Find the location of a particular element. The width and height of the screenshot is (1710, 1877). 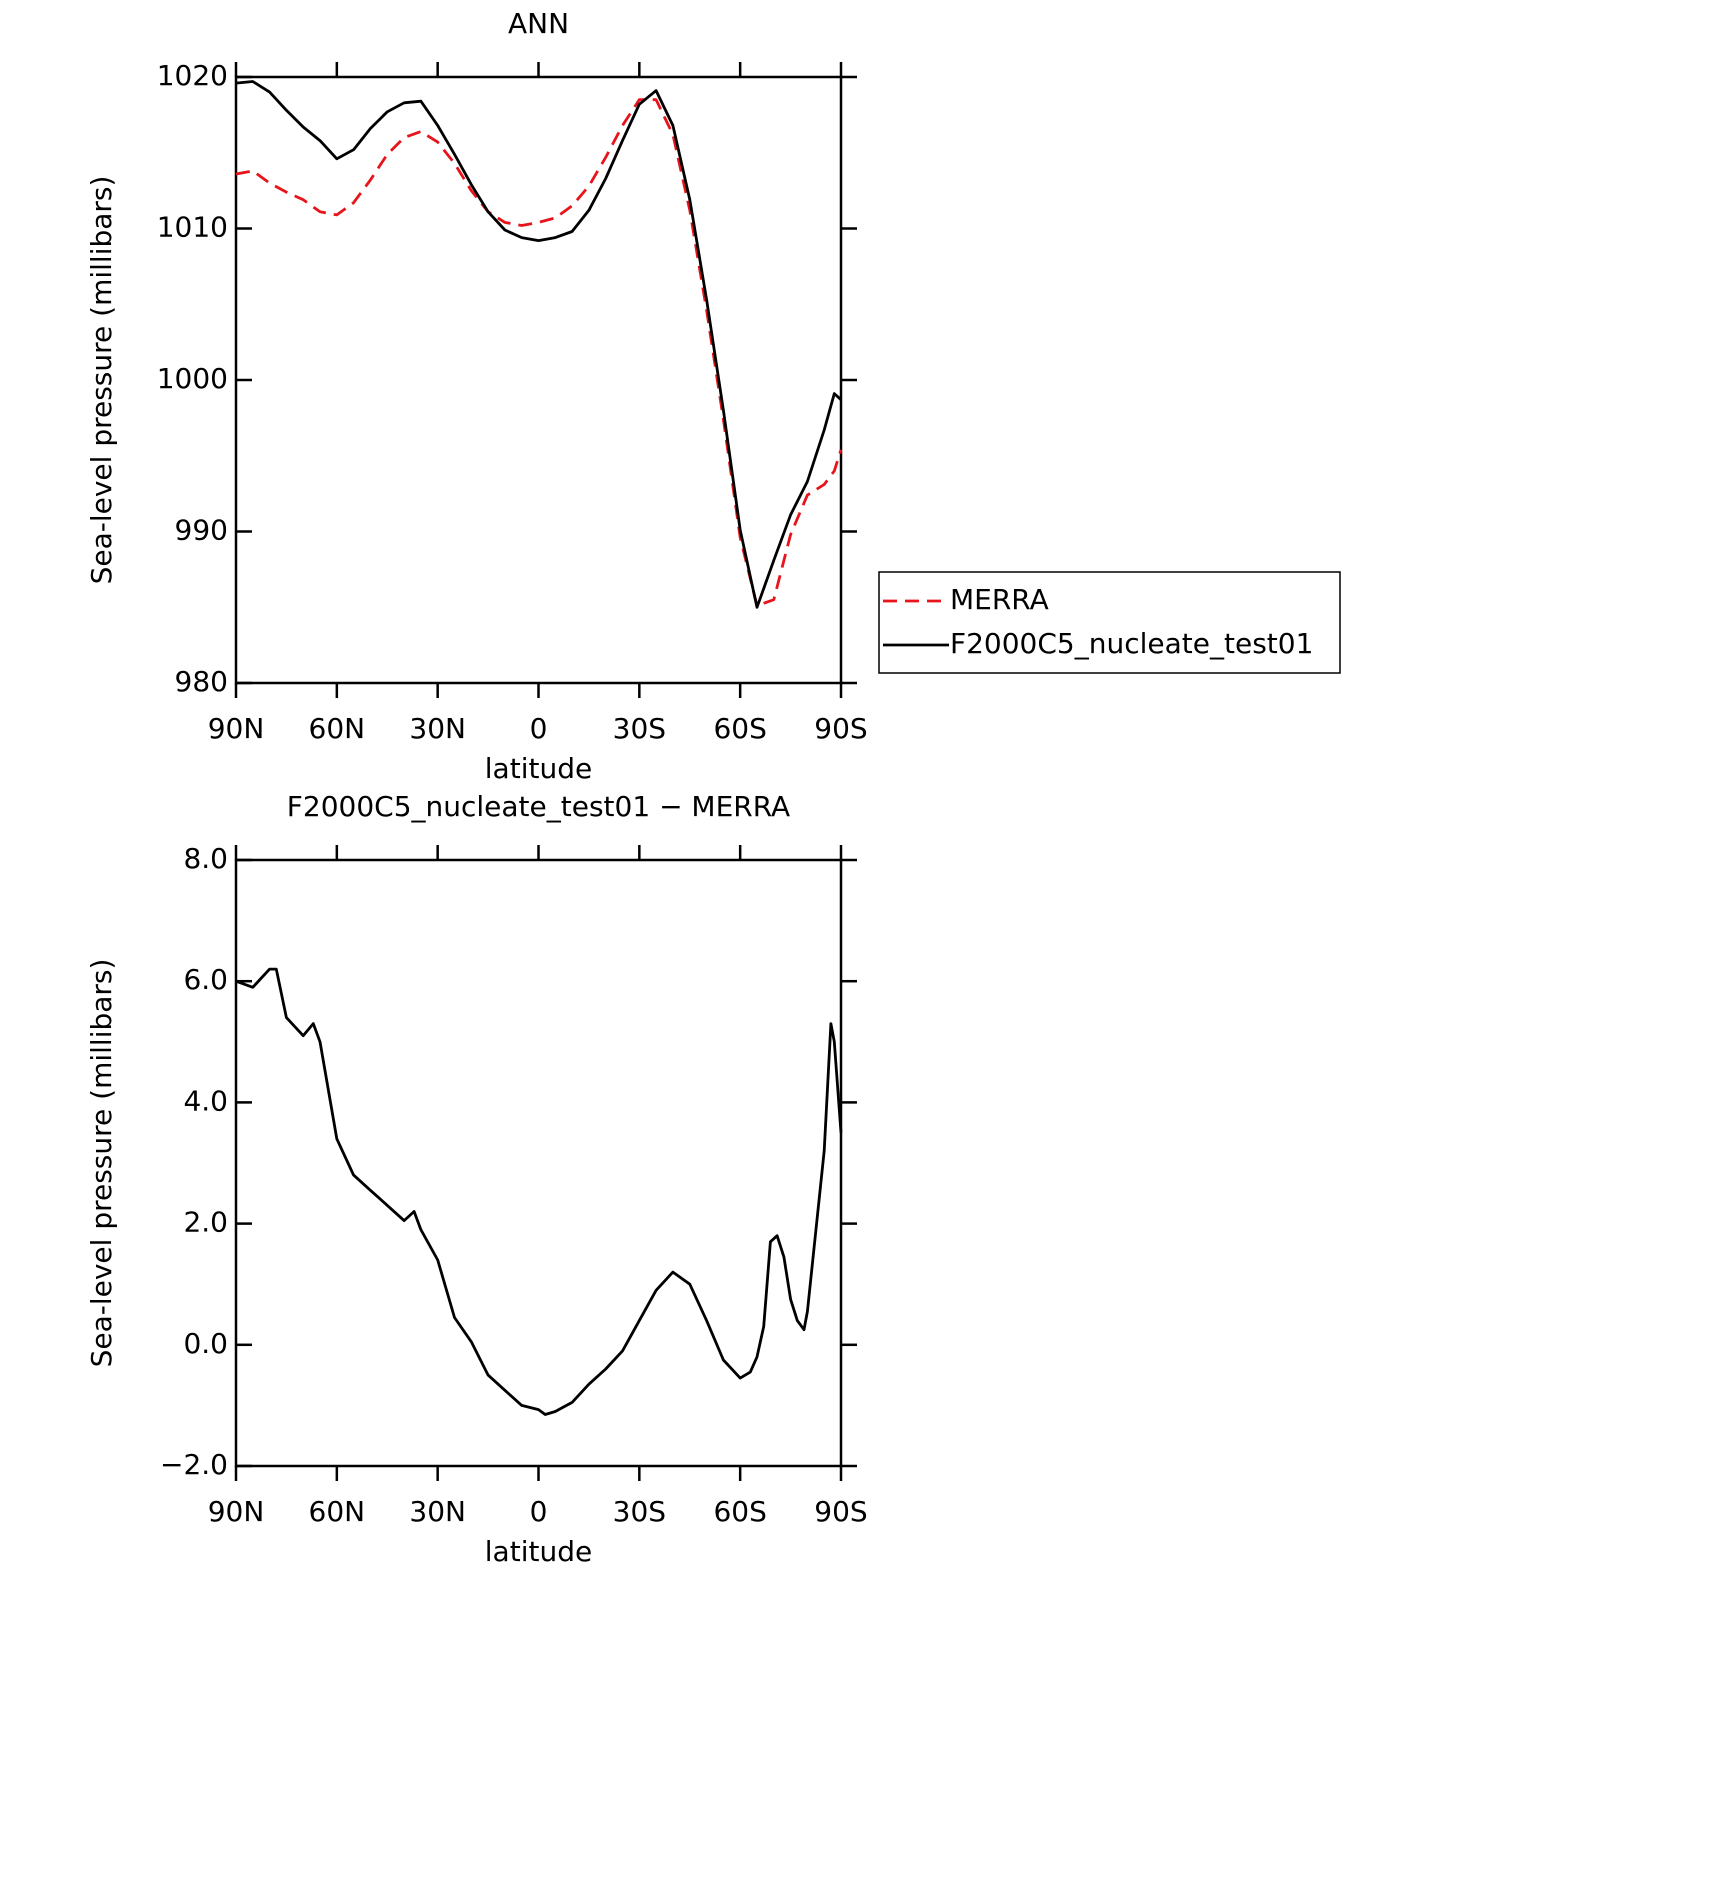

chart-title: ANN is located at coordinates (538, 23).